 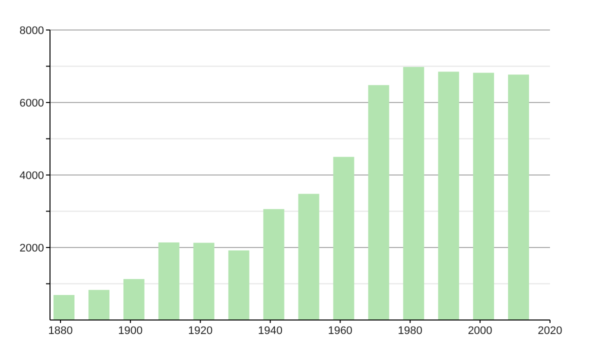 I want to click on x-tick-label: 2000, so click(x=480, y=331).